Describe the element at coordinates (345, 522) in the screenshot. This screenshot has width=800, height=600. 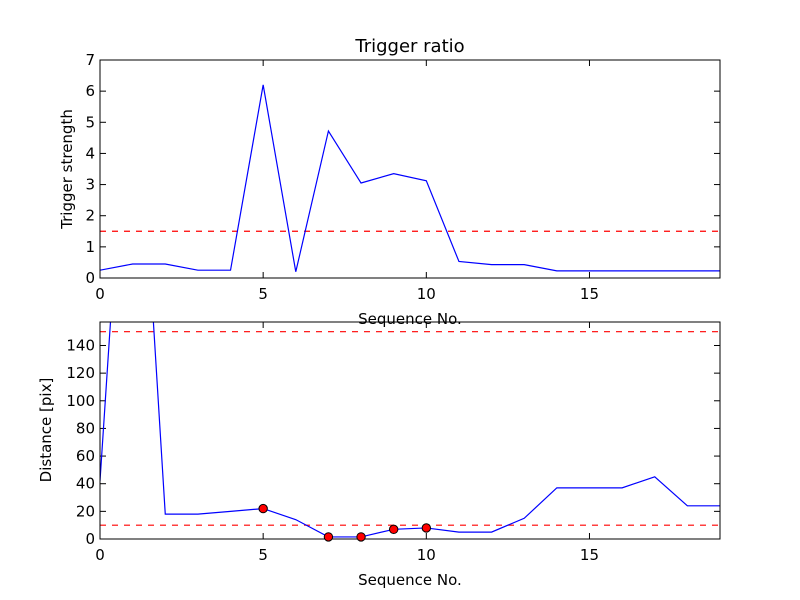
I see `bottom-highlight-points` at that location.